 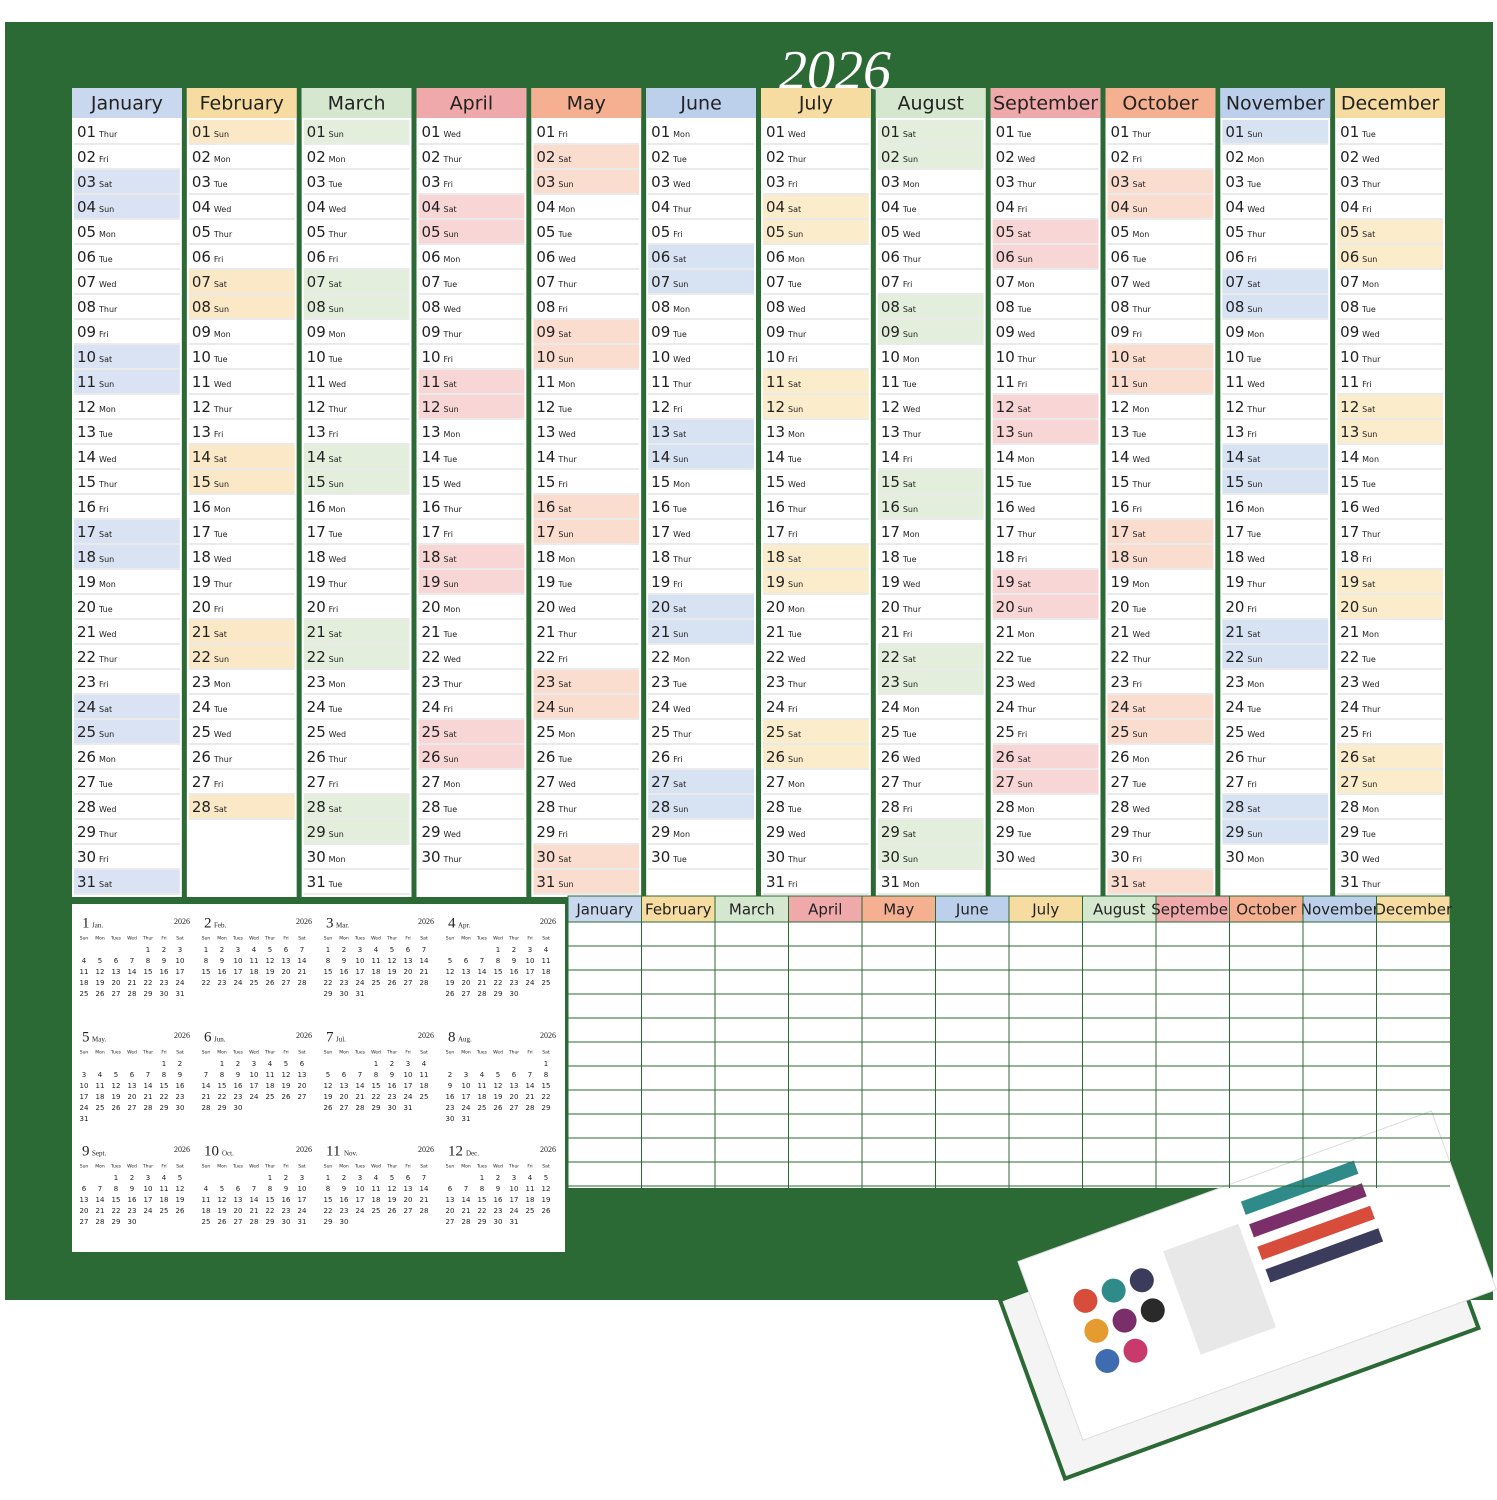 What do you see at coordinates (890, 882) in the screenshot?
I see `day-number: 31` at bounding box center [890, 882].